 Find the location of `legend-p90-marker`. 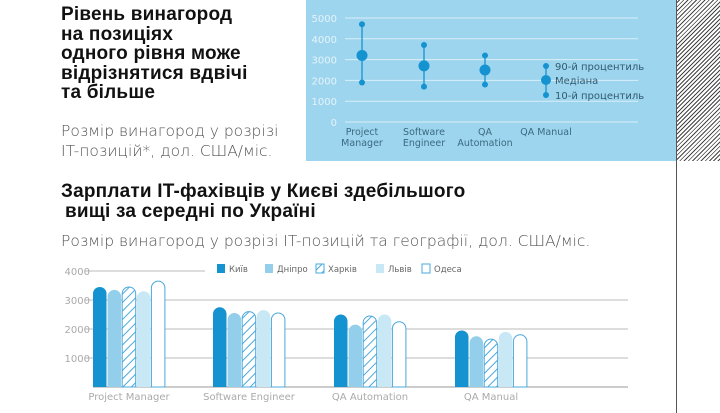

legend-p90-marker is located at coordinates (546, 66).